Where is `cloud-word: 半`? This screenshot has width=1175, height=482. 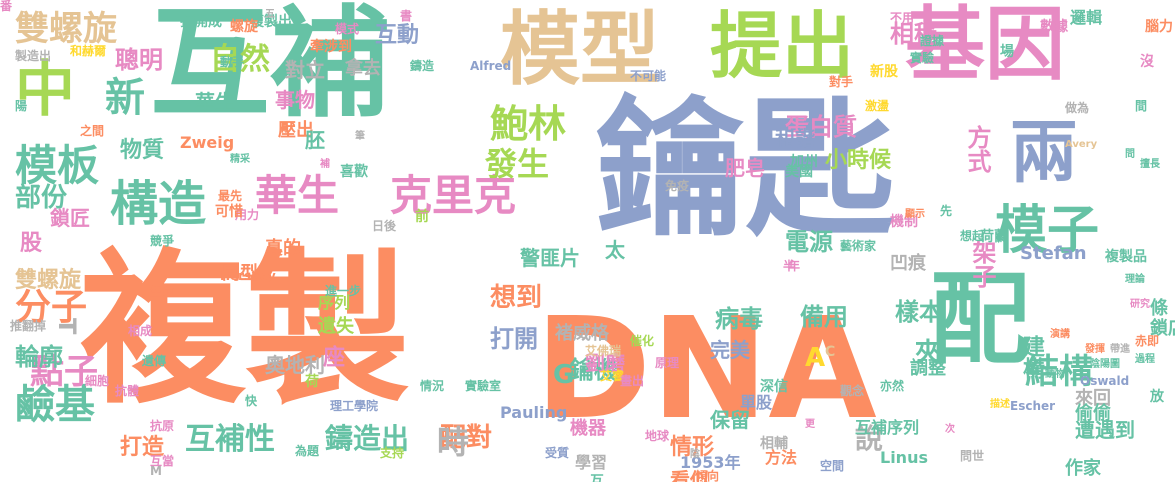
cloud-word: 半 is located at coordinates (789, 266).